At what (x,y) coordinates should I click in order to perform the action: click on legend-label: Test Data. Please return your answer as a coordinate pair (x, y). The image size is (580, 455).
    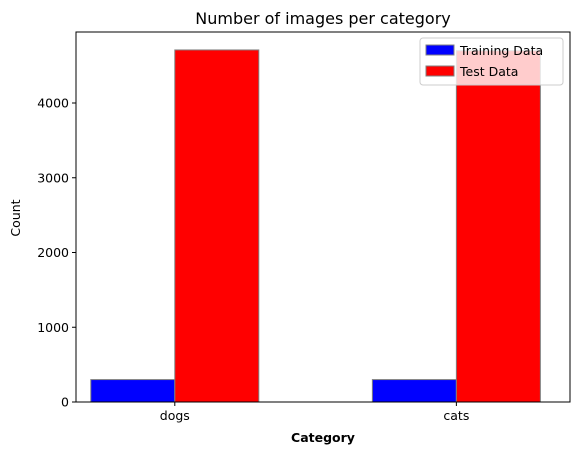
    Looking at the image, I should click on (488, 71).